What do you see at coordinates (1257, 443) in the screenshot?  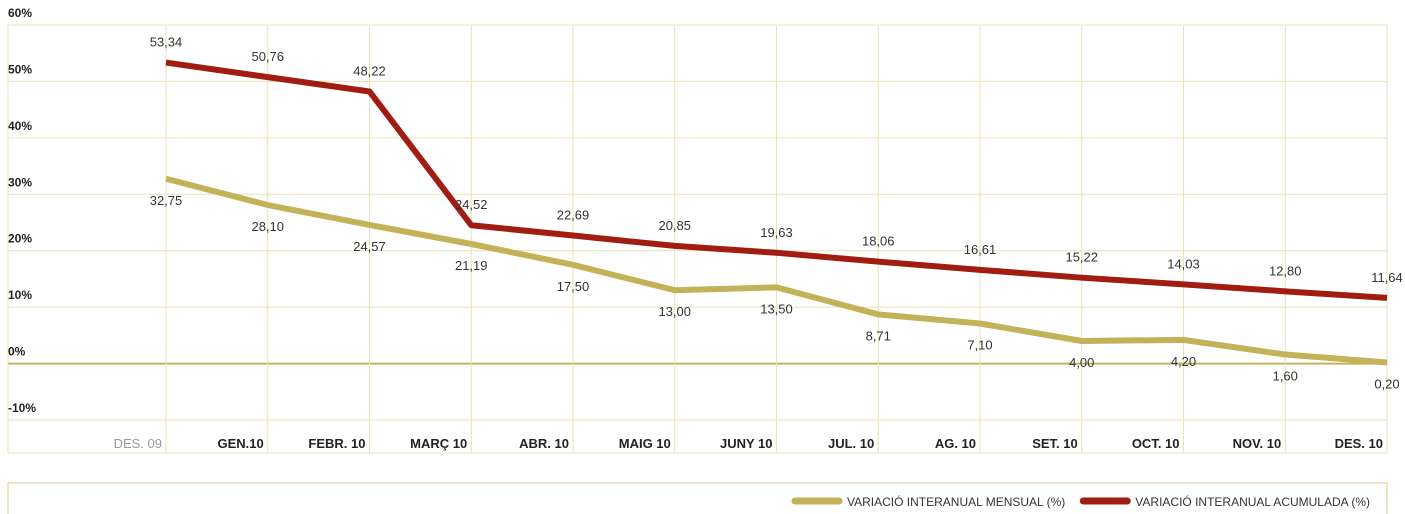 I see `x-tick-label: NOV. 10` at bounding box center [1257, 443].